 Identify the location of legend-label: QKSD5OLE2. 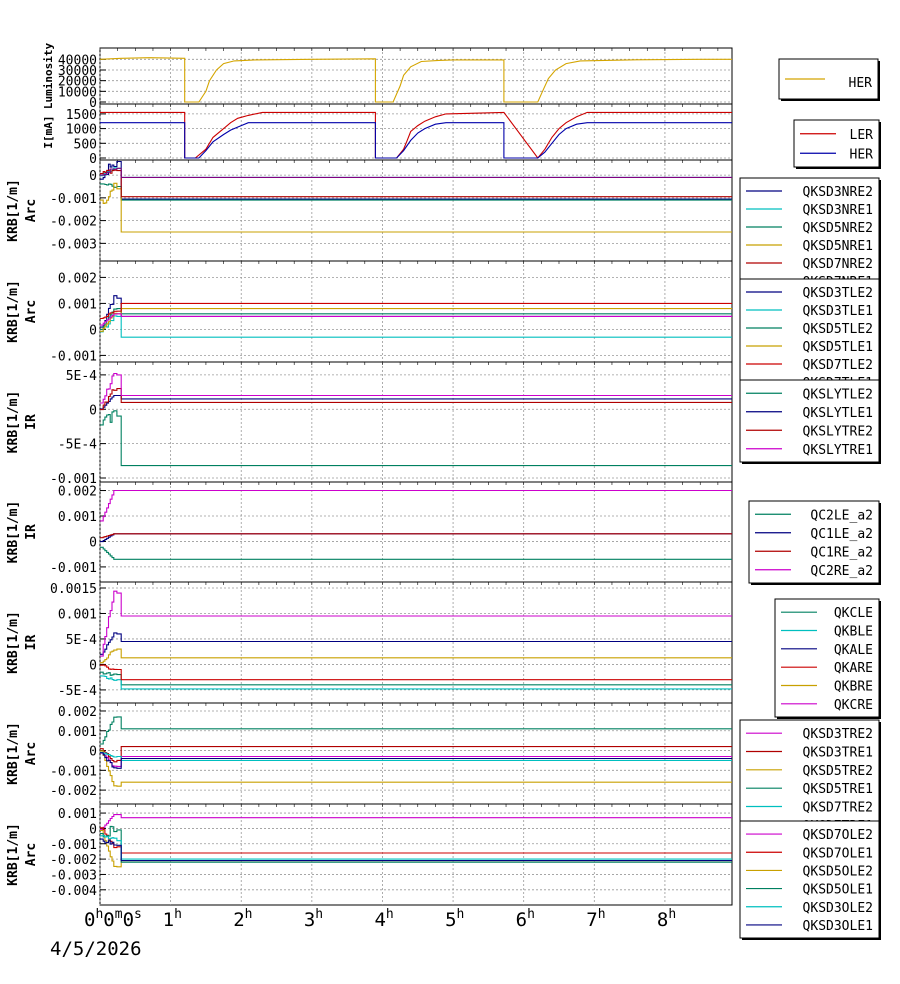
(838, 871).